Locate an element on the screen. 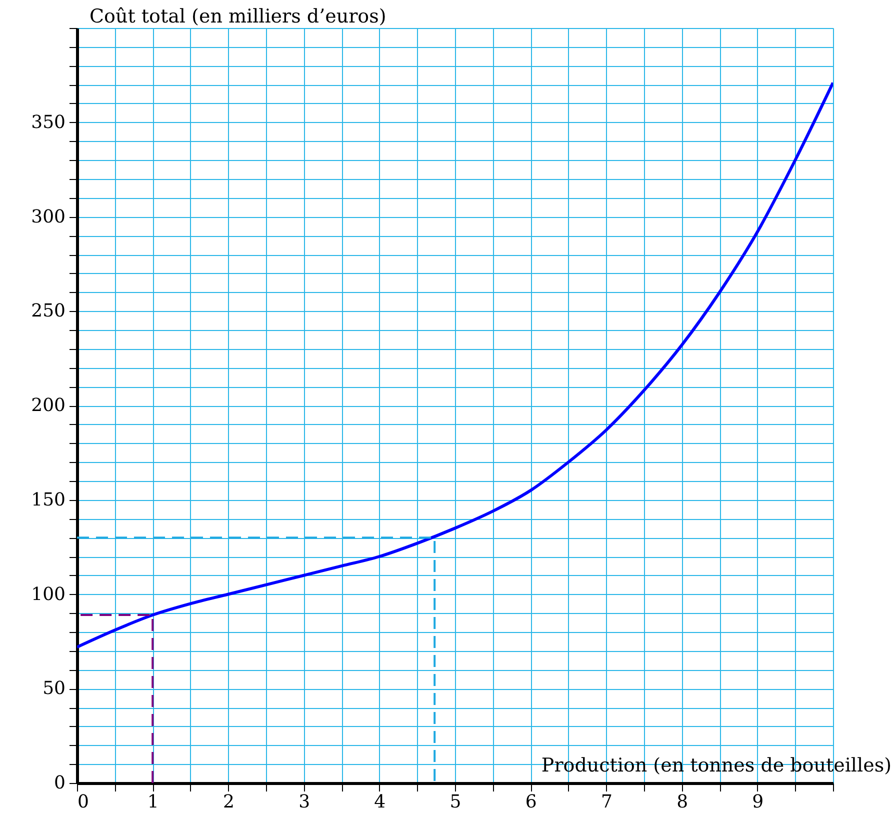 The width and height of the screenshot is (893, 828). x-tick-label: 3 is located at coordinates (304, 802).